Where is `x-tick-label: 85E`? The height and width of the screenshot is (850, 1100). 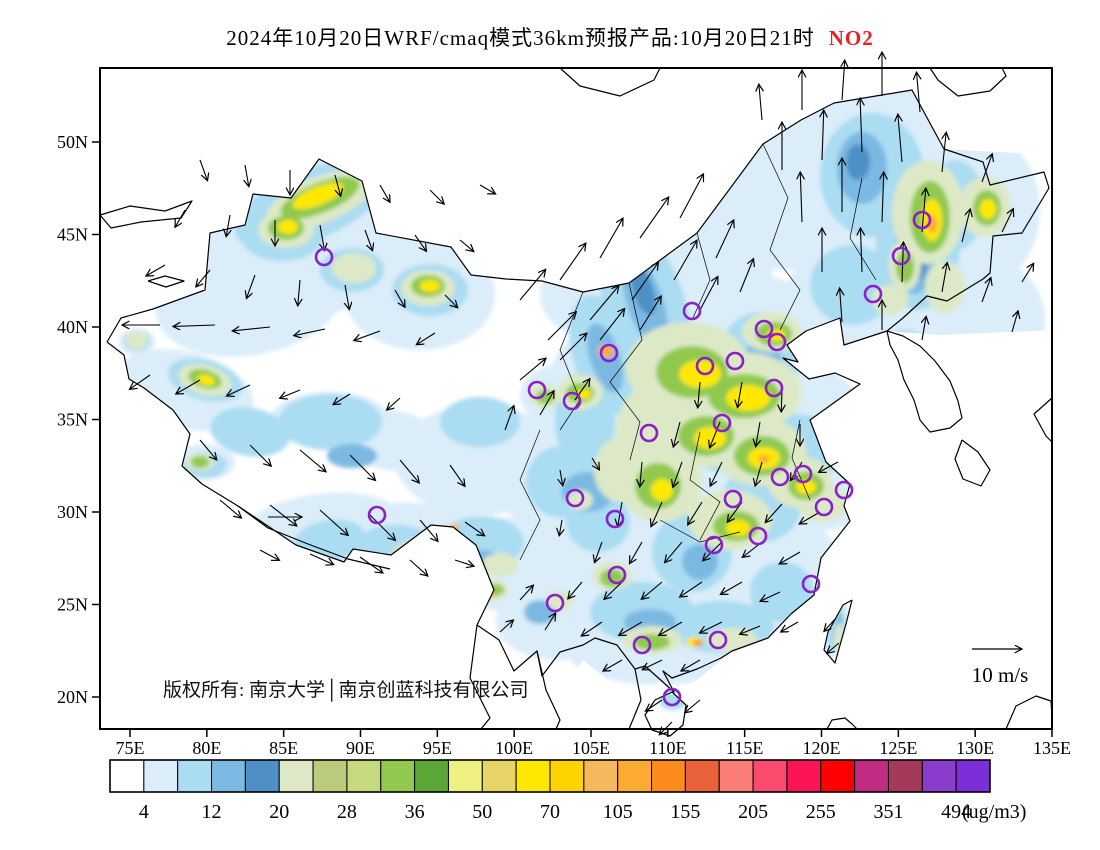
x-tick-label: 85E is located at coordinates (283, 748).